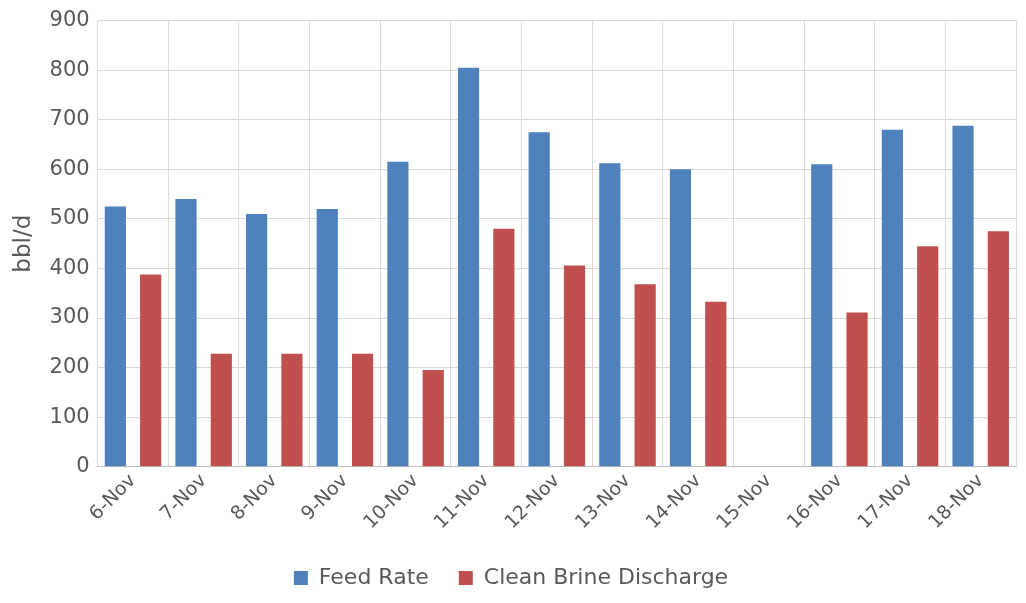  I want to click on y-tick-label: 700, so click(69, 118).